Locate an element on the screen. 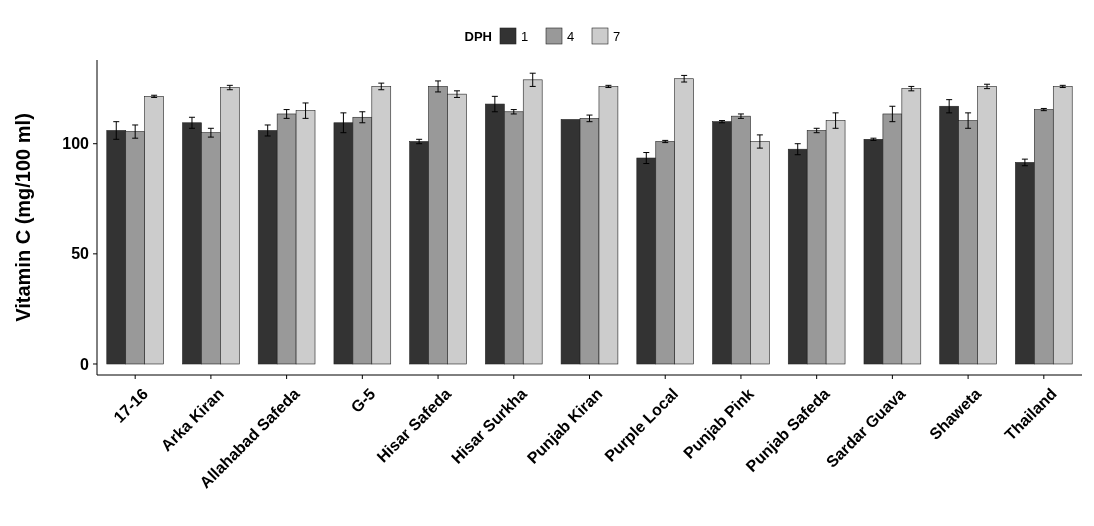  x-tick-label: G-5 is located at coordinates (363, 400).